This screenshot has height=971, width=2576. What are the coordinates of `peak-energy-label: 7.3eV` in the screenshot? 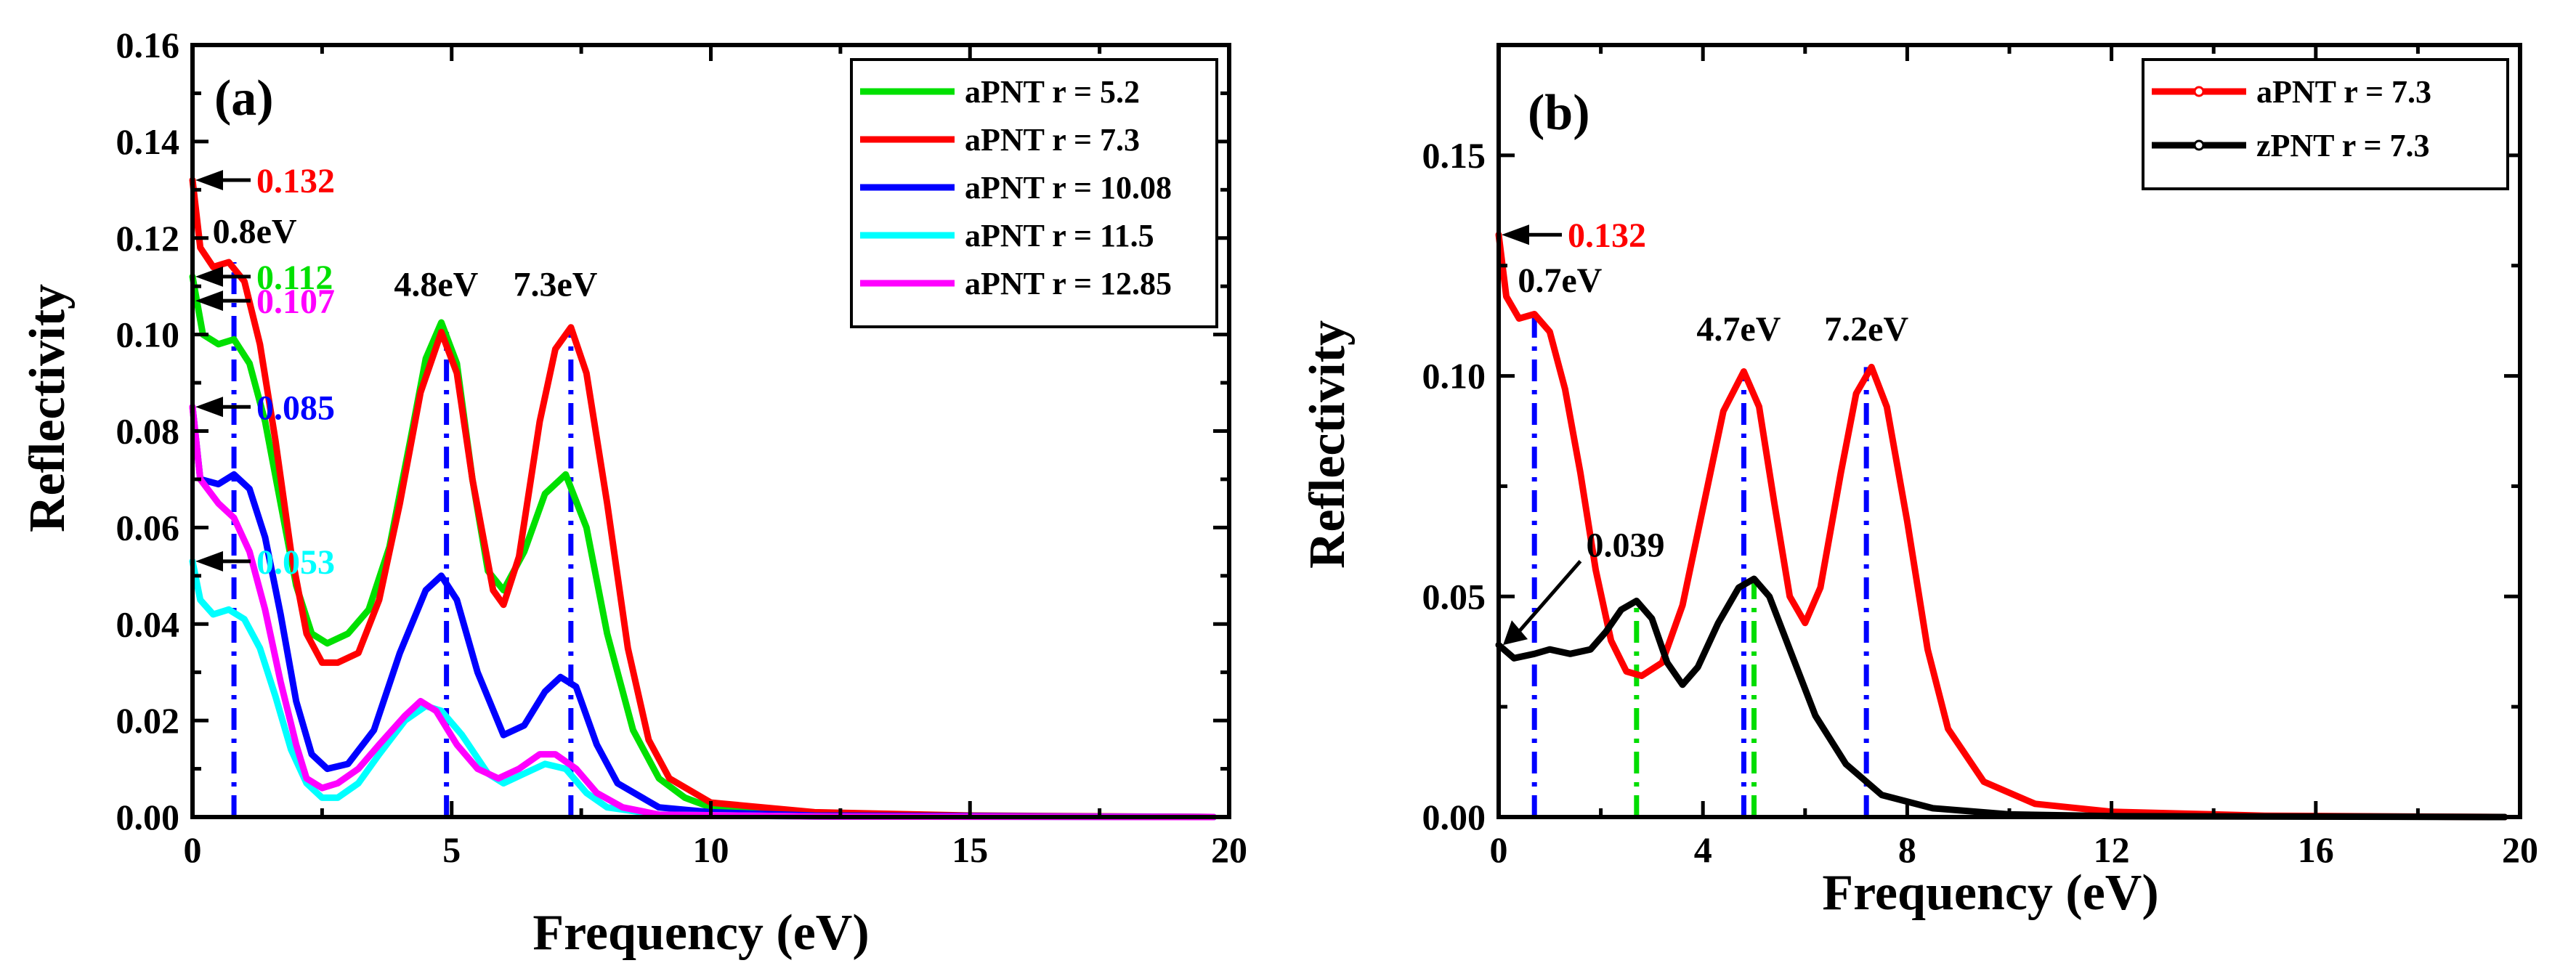 It's located at (555, 284).